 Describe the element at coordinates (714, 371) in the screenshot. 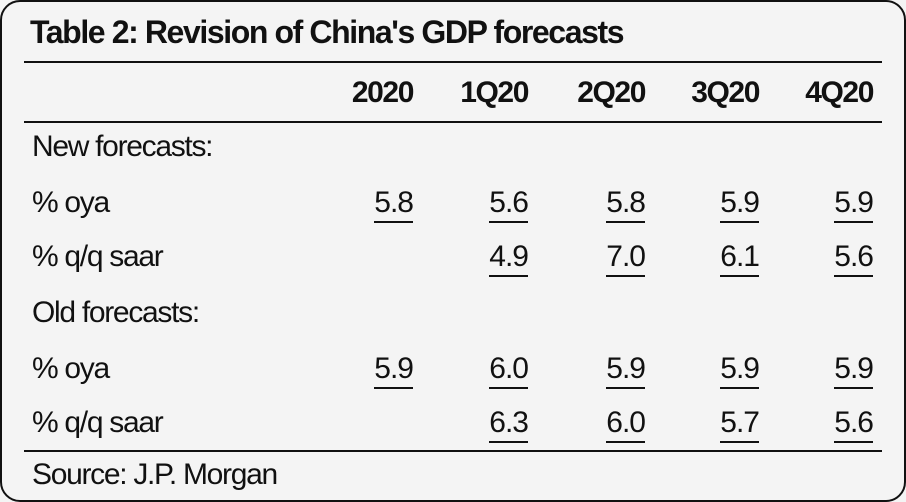

I see `cell-old-oya-3q20: 5.9` at that location.